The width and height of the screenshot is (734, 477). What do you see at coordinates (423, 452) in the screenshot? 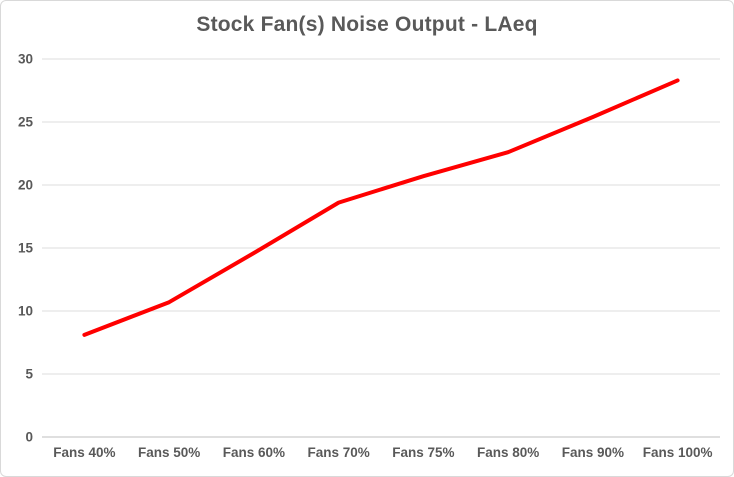
I see `x-category-label: Fans 75%` at bounding box center [423, 452].